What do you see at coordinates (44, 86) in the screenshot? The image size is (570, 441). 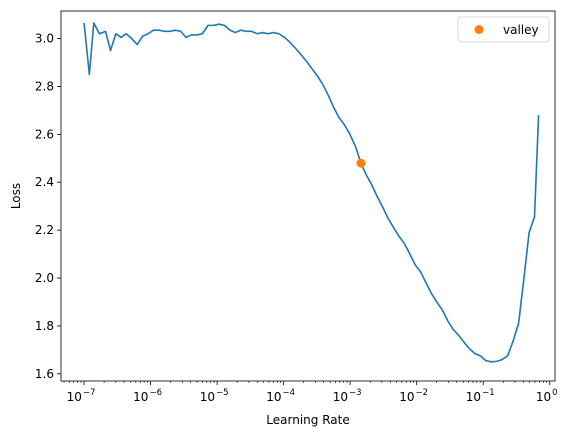 I see `y-tick-label: 2.8` at bounding box center [44, 86].